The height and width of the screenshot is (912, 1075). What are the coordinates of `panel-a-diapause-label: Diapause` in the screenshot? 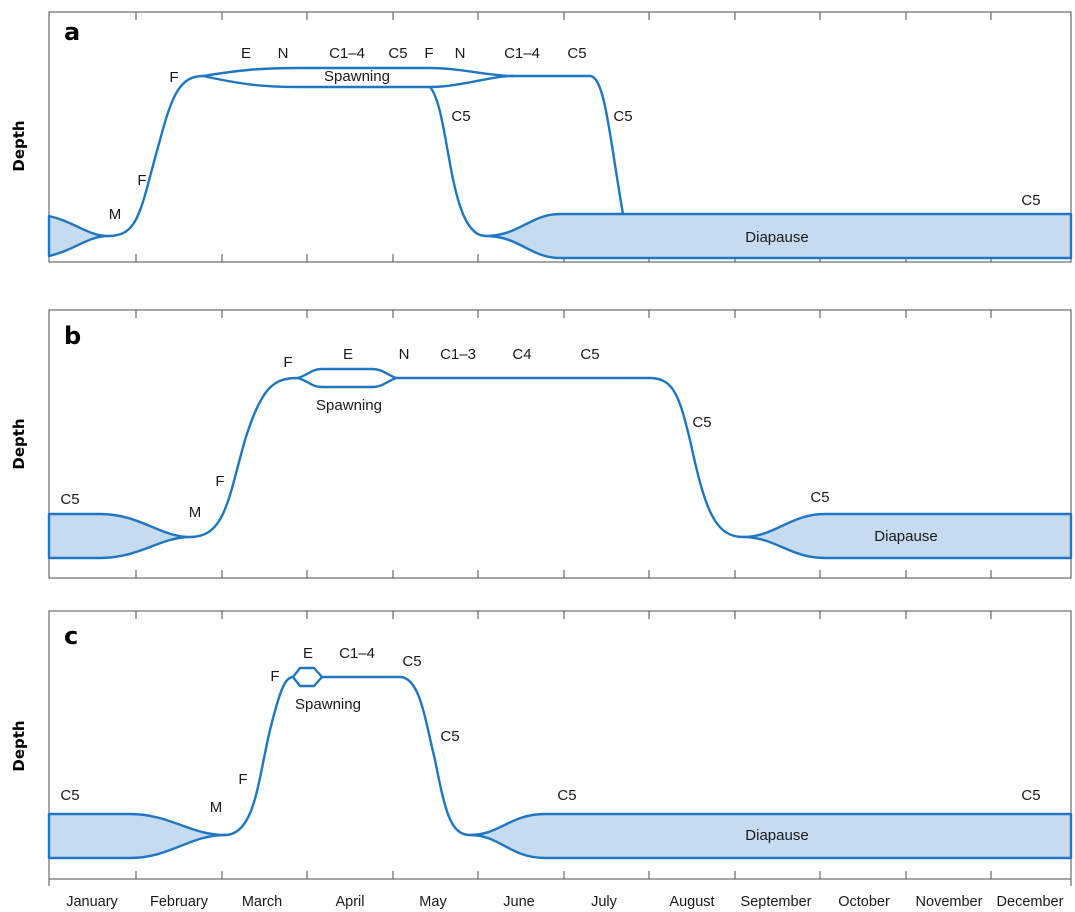 It's located at (776, 237).